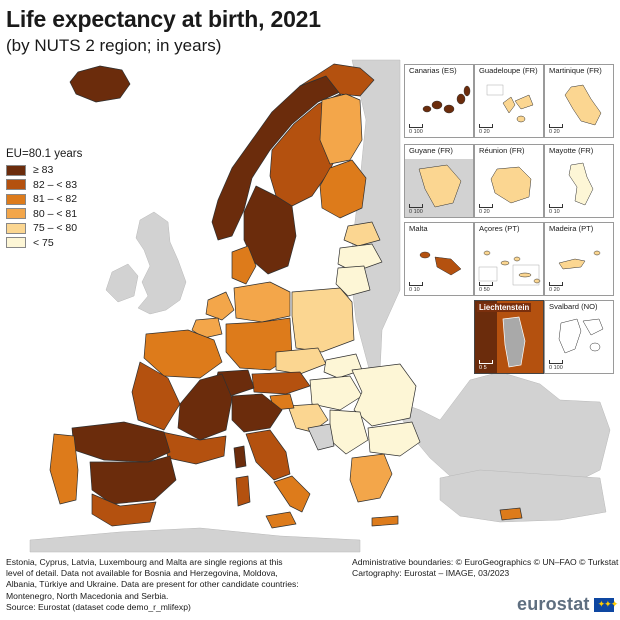 This screenshot has width=620, height=620. What do you see at coordinates (55, 213) in the screenshot?
I see `legend-label: 80 – < 81` at bounding box center [55, 213].